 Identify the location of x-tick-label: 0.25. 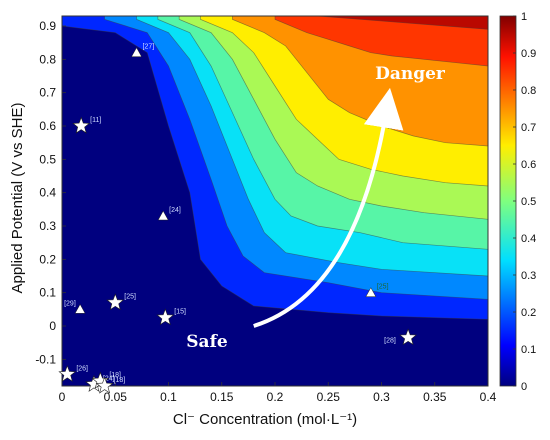
(329, 397).